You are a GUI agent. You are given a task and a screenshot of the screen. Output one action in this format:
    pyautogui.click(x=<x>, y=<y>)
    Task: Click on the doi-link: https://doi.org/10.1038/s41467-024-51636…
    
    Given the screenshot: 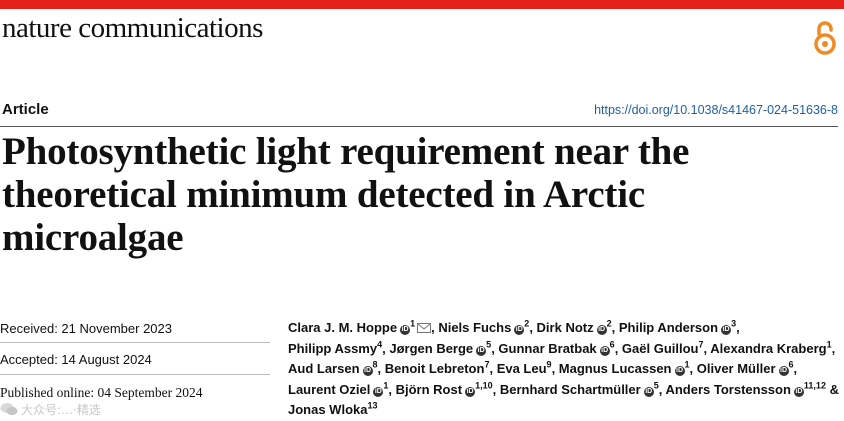 What is the action you would take?
    pyautogui.click(x=716, y=110)
    